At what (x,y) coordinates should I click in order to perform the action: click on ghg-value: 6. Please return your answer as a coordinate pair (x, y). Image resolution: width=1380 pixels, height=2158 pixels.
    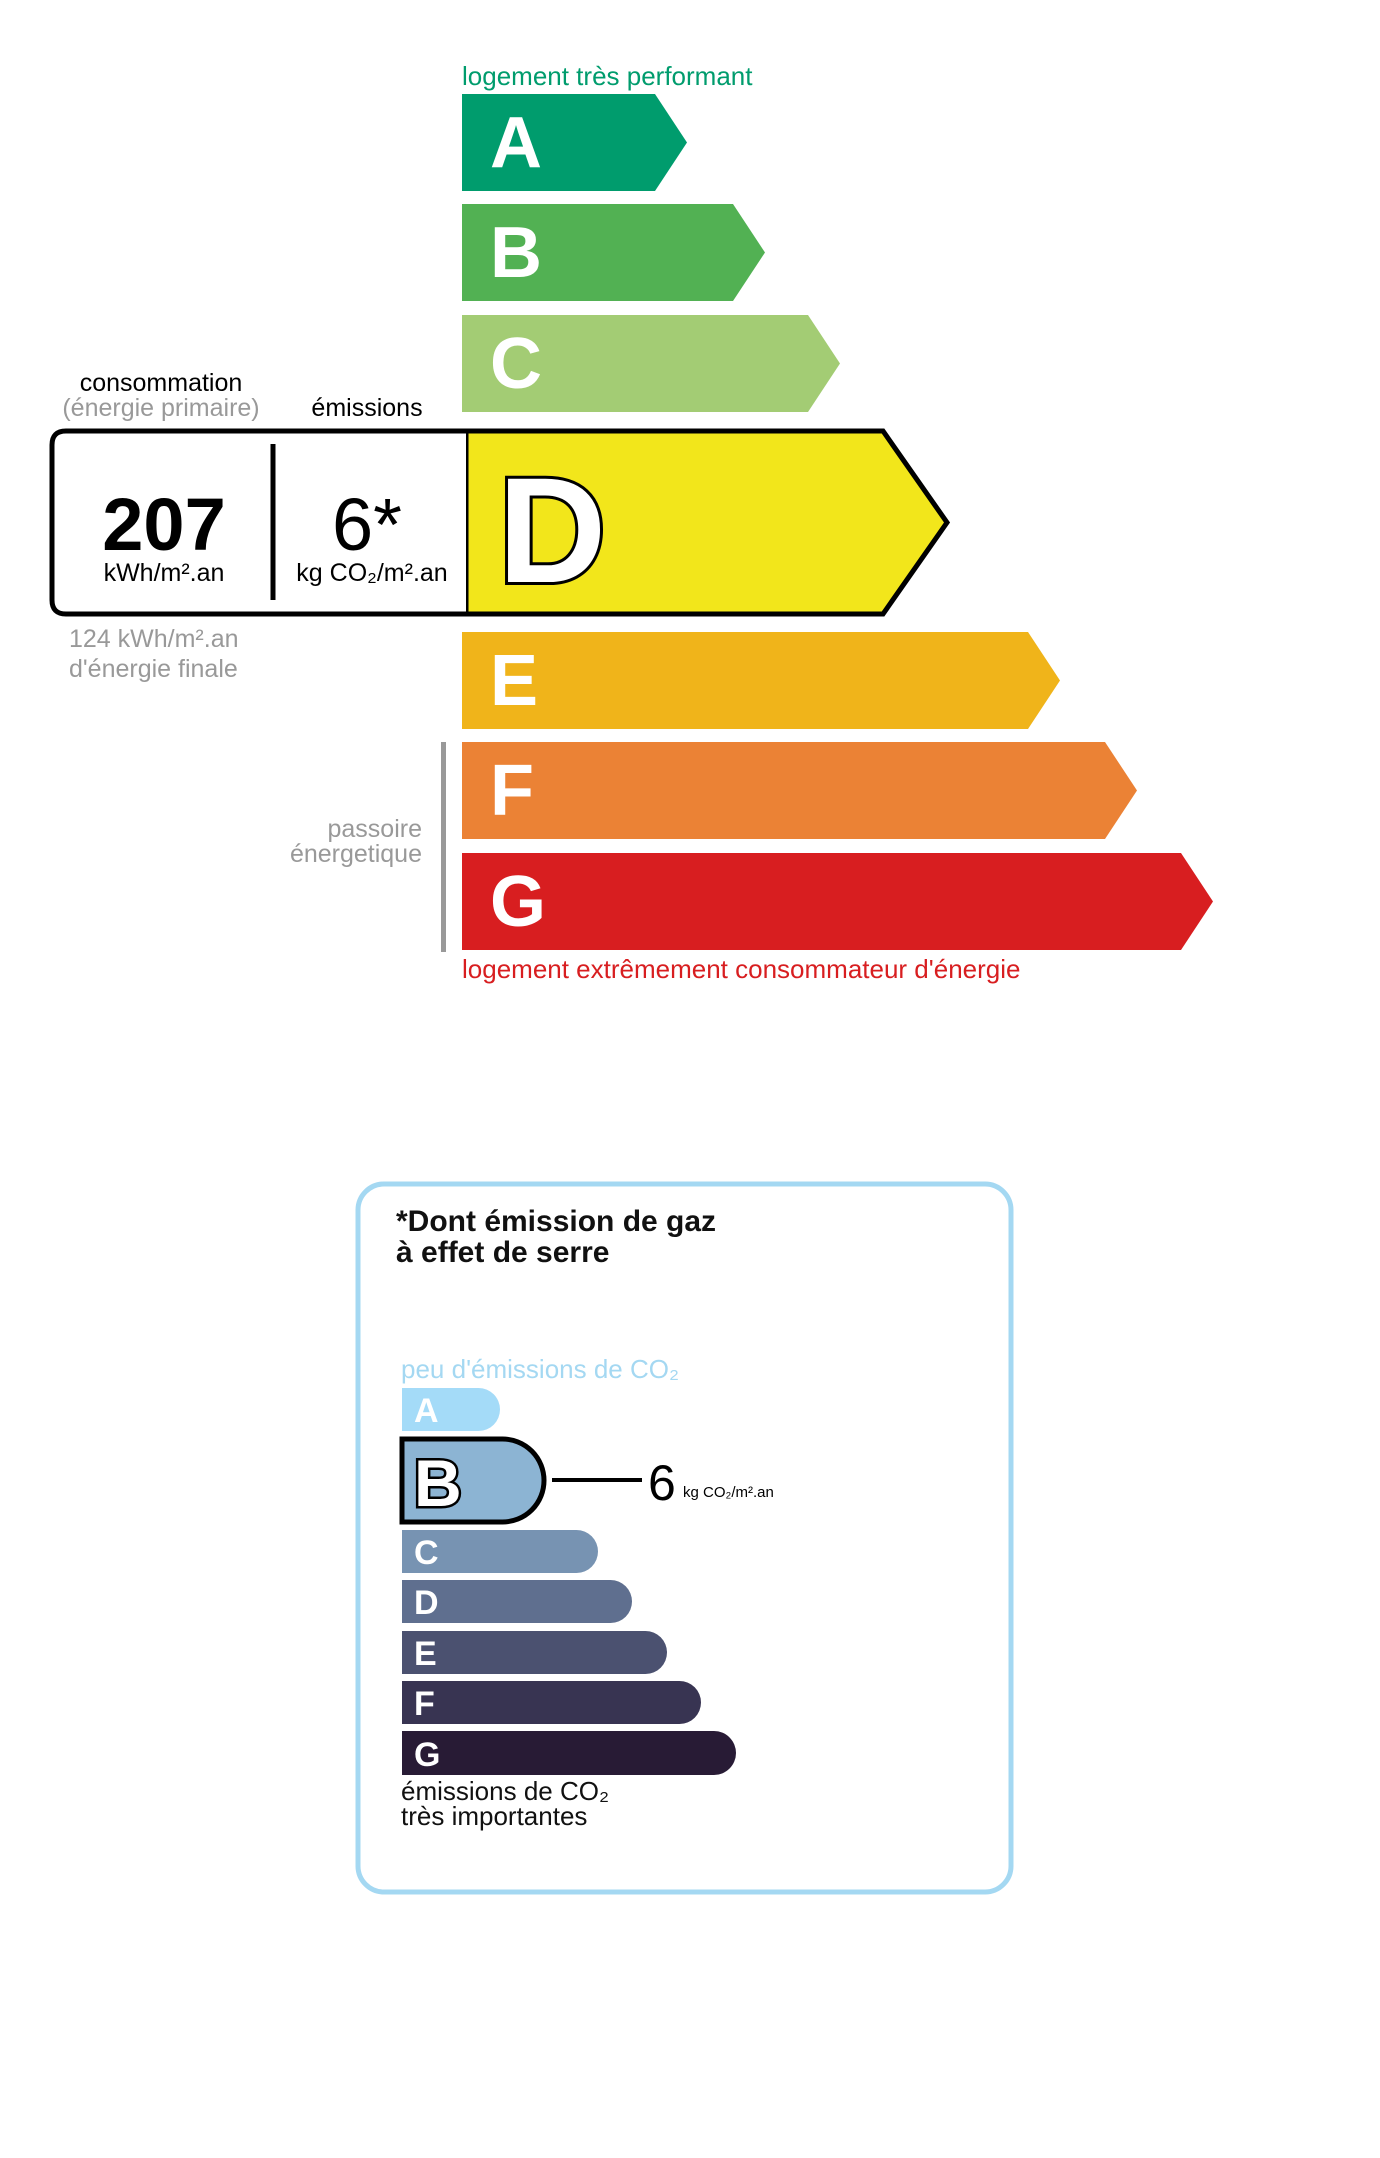
    Looking at the image, I should click on (662, 1483).